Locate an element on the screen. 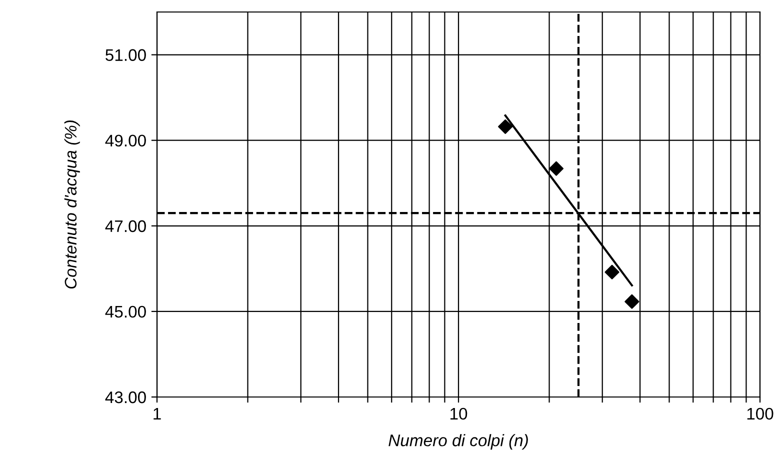 This screenshot has height=469, width=780. y-tick-label: 49.00 is located at coordinates (125, 140).